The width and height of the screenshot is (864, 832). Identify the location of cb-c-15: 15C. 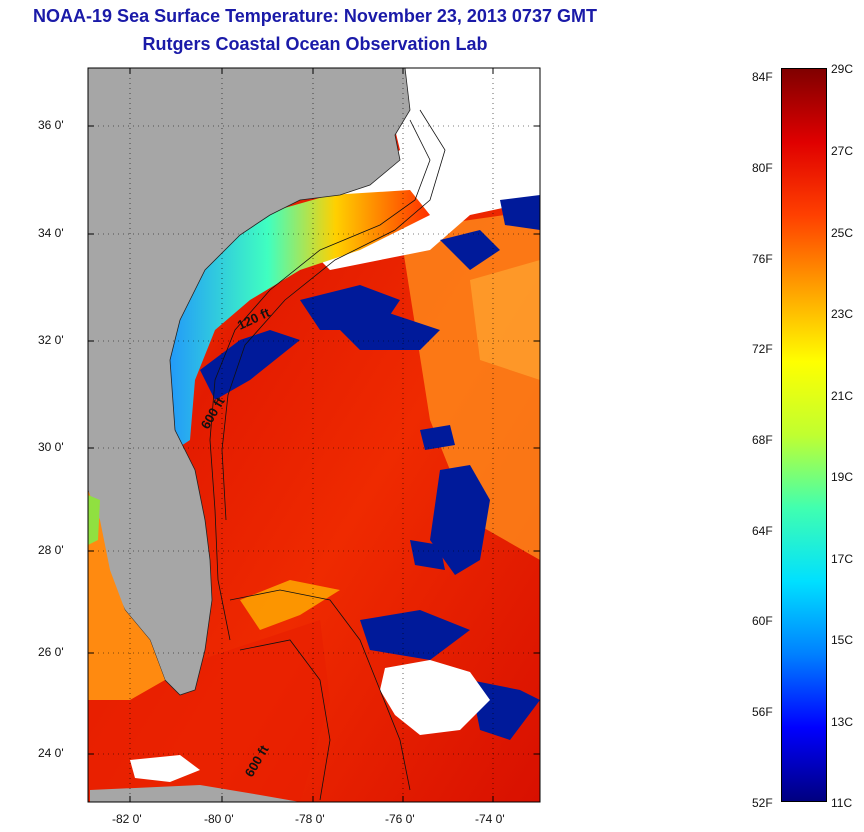
(842, 640).